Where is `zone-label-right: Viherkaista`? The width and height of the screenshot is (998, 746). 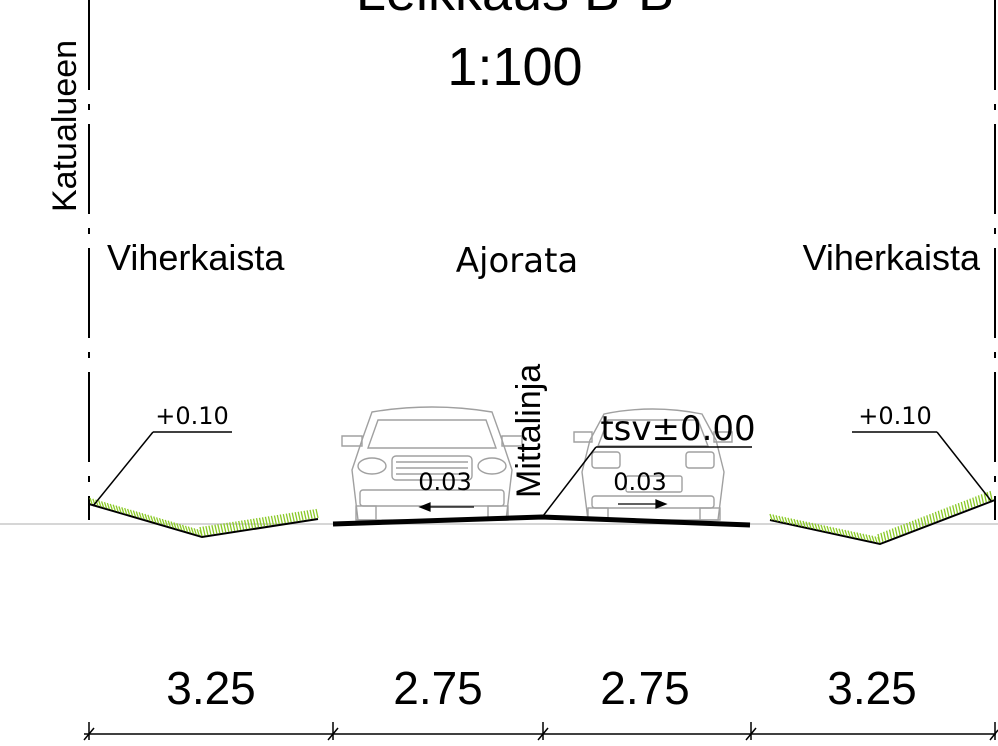 zone-label-right: Viherkaista is located at coordinates (892, 257).